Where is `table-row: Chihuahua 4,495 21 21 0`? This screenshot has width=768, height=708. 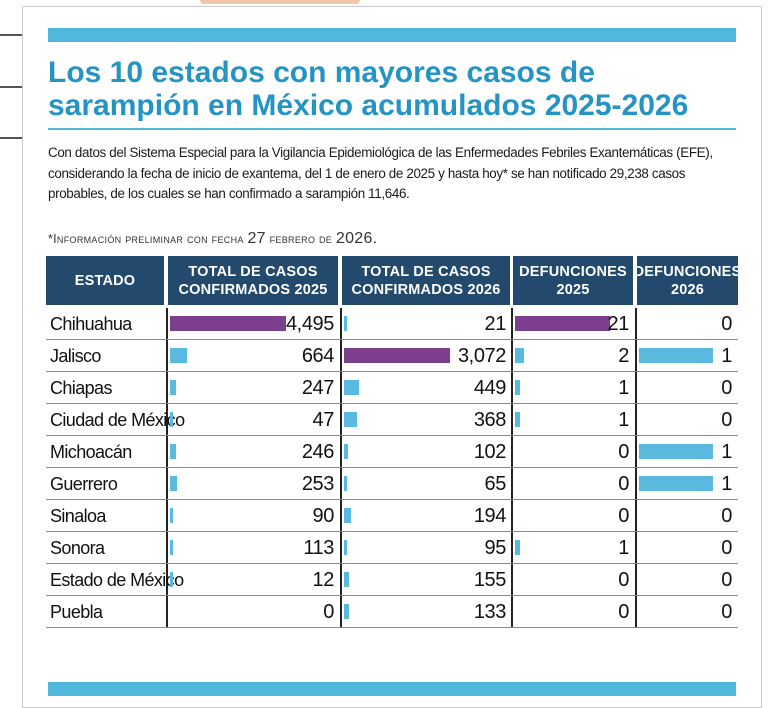
table-row: Chihuahua 4,495 21 21 0 is located at coordinates (392, 324).